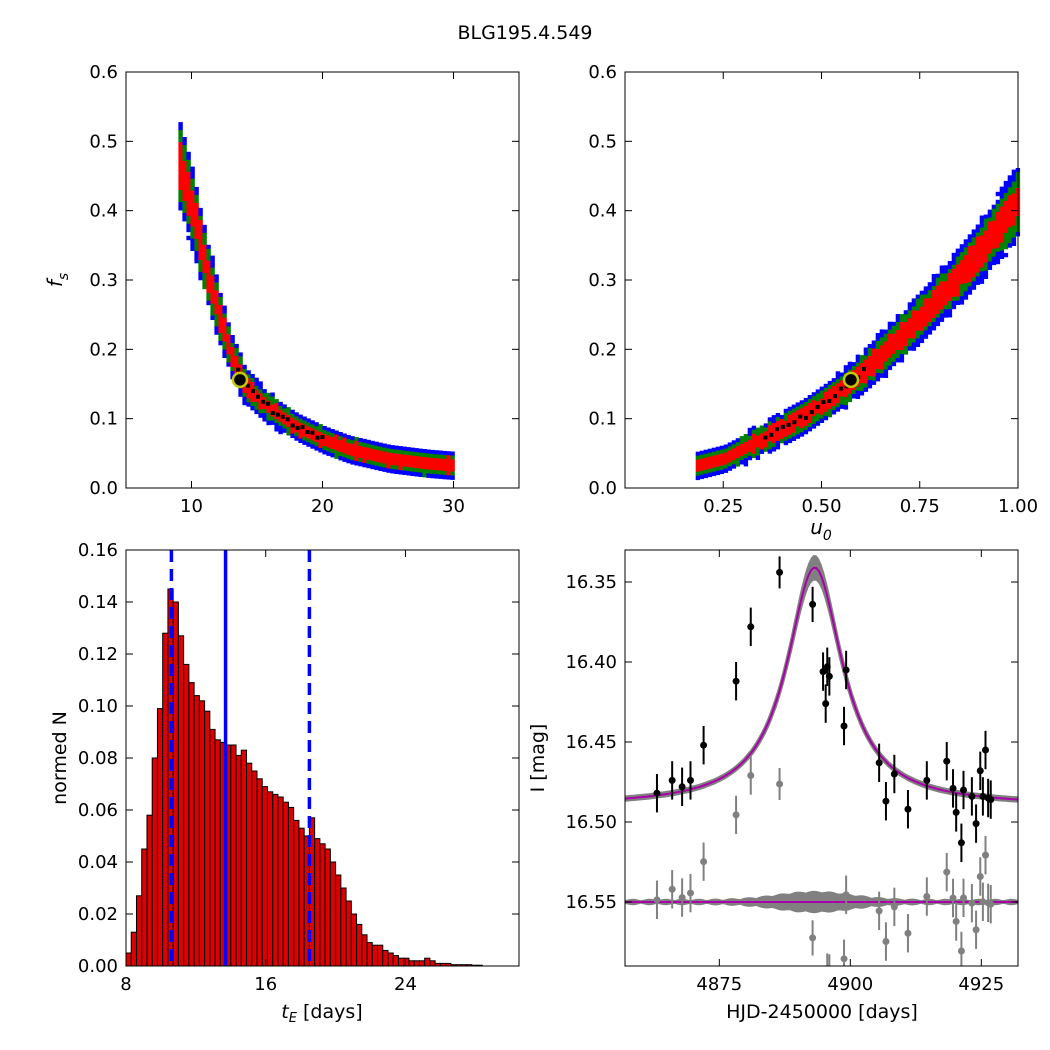 The width and height of the screenshot is (1050, 1050). I want to click on panel-fs-te-ytick-label: 0.2, so click(103, 349).